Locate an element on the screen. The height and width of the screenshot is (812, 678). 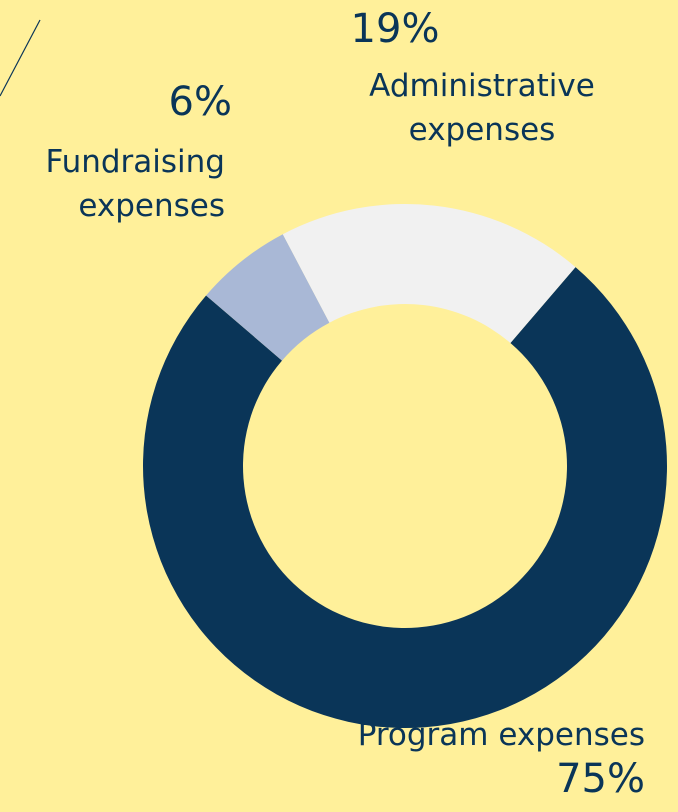
decor-line is located at coordinates (20, 58).